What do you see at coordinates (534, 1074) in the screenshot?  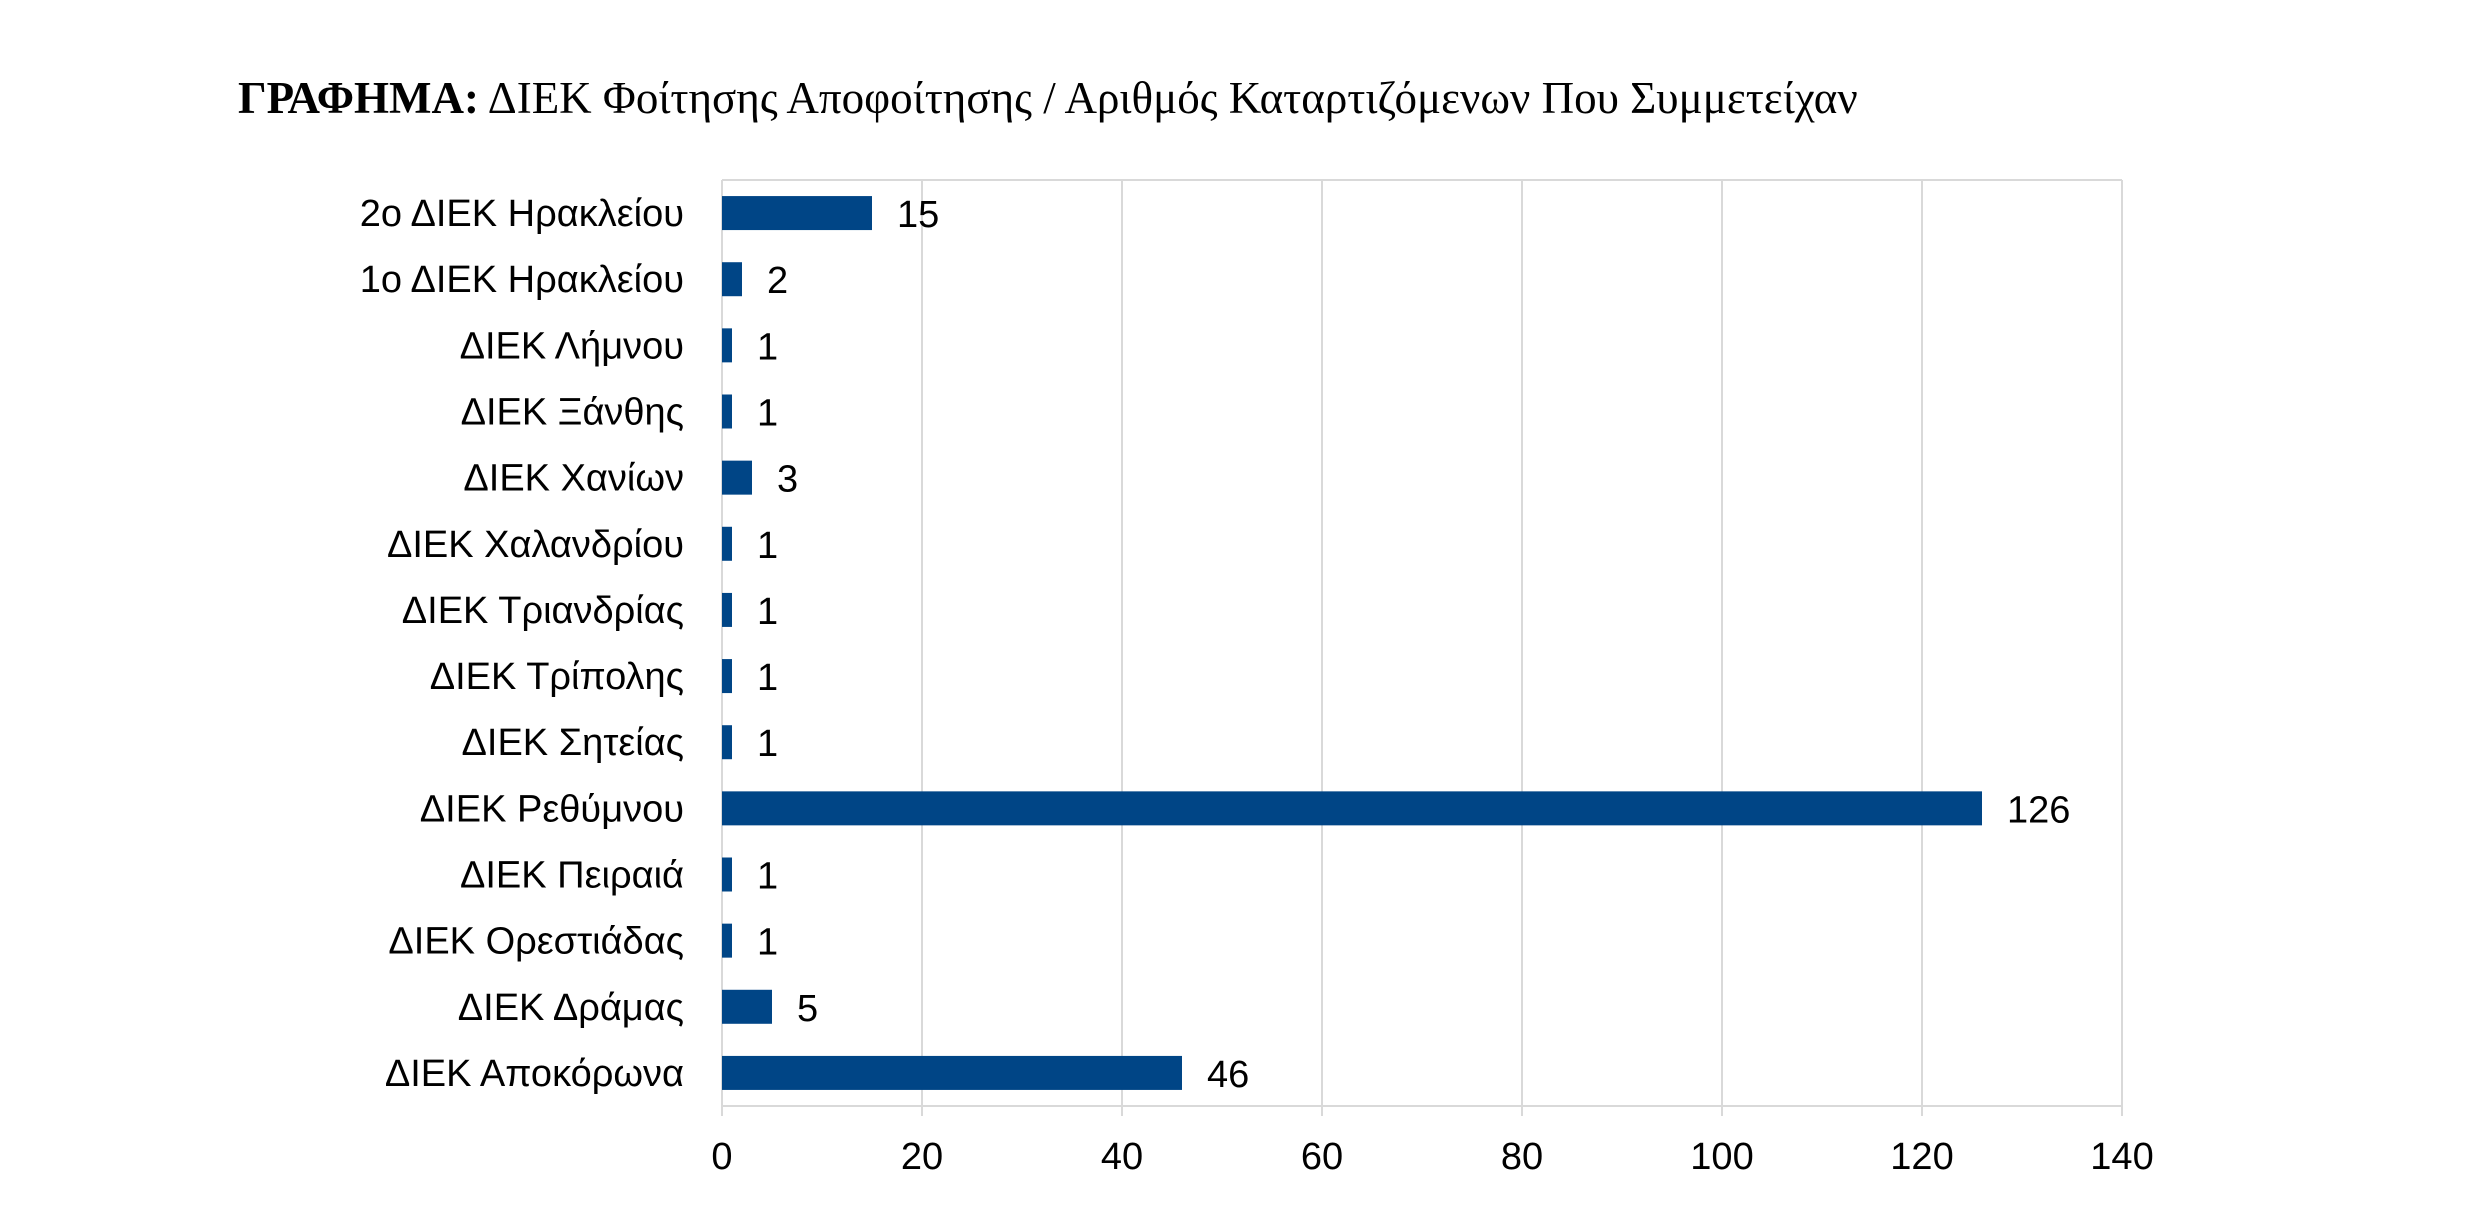 I see `category-label: ΔΙΕΚ Αποκόρωνα` at bounding box center [534, 1074].